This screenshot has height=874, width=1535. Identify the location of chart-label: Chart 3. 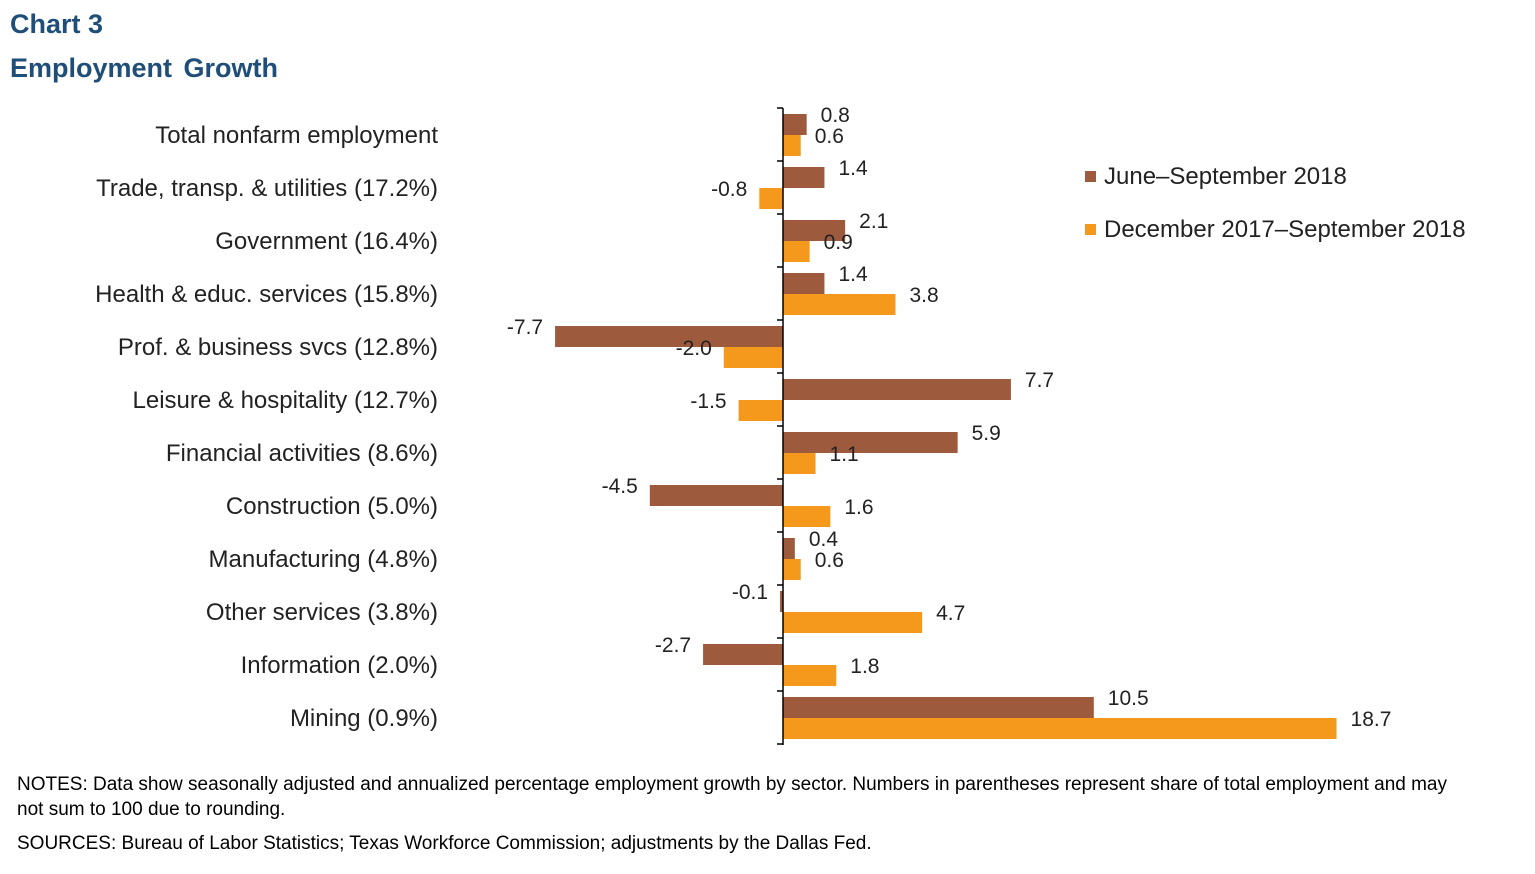
(57, 24).